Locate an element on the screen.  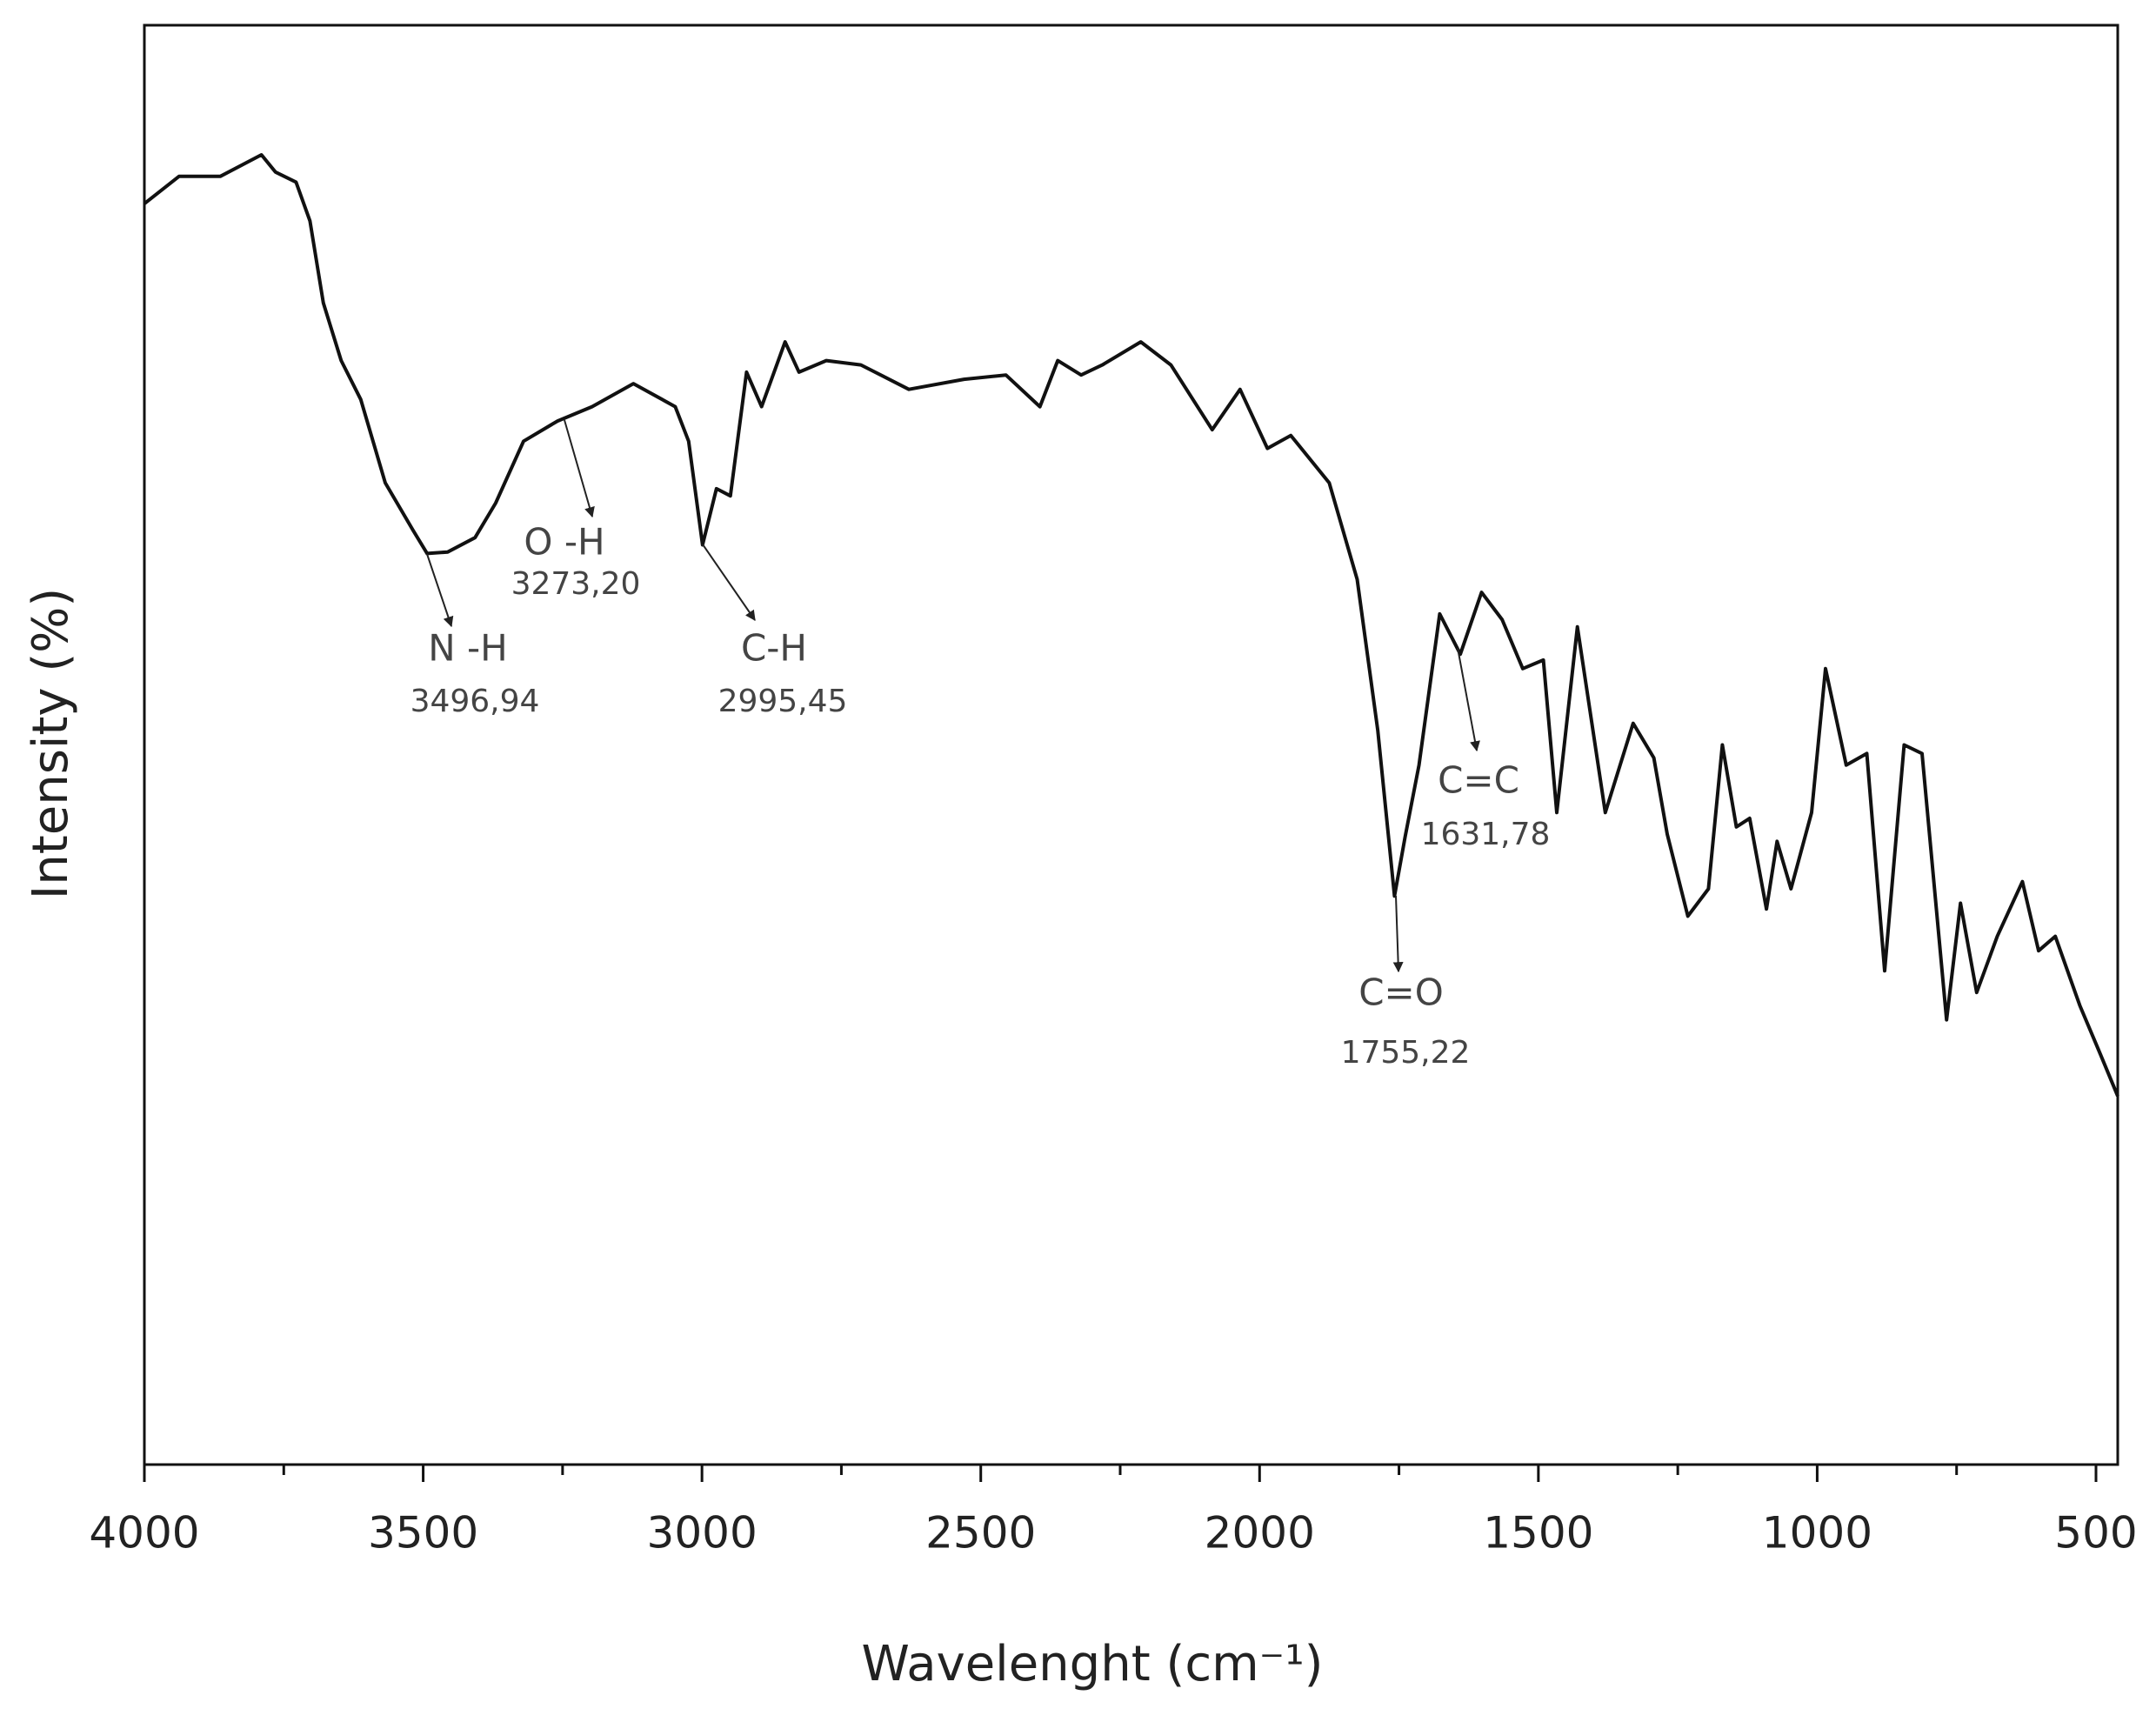
annotation-label: O -H is located at coordinates (564, 543).